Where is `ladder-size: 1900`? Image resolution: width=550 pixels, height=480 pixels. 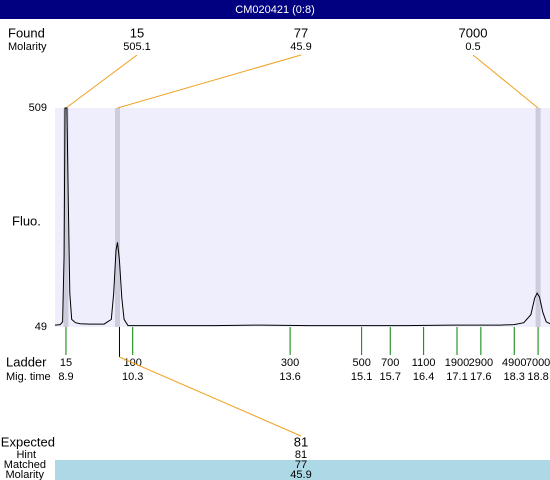 ladder-size: 1900 is located at coordinates (457, 363).